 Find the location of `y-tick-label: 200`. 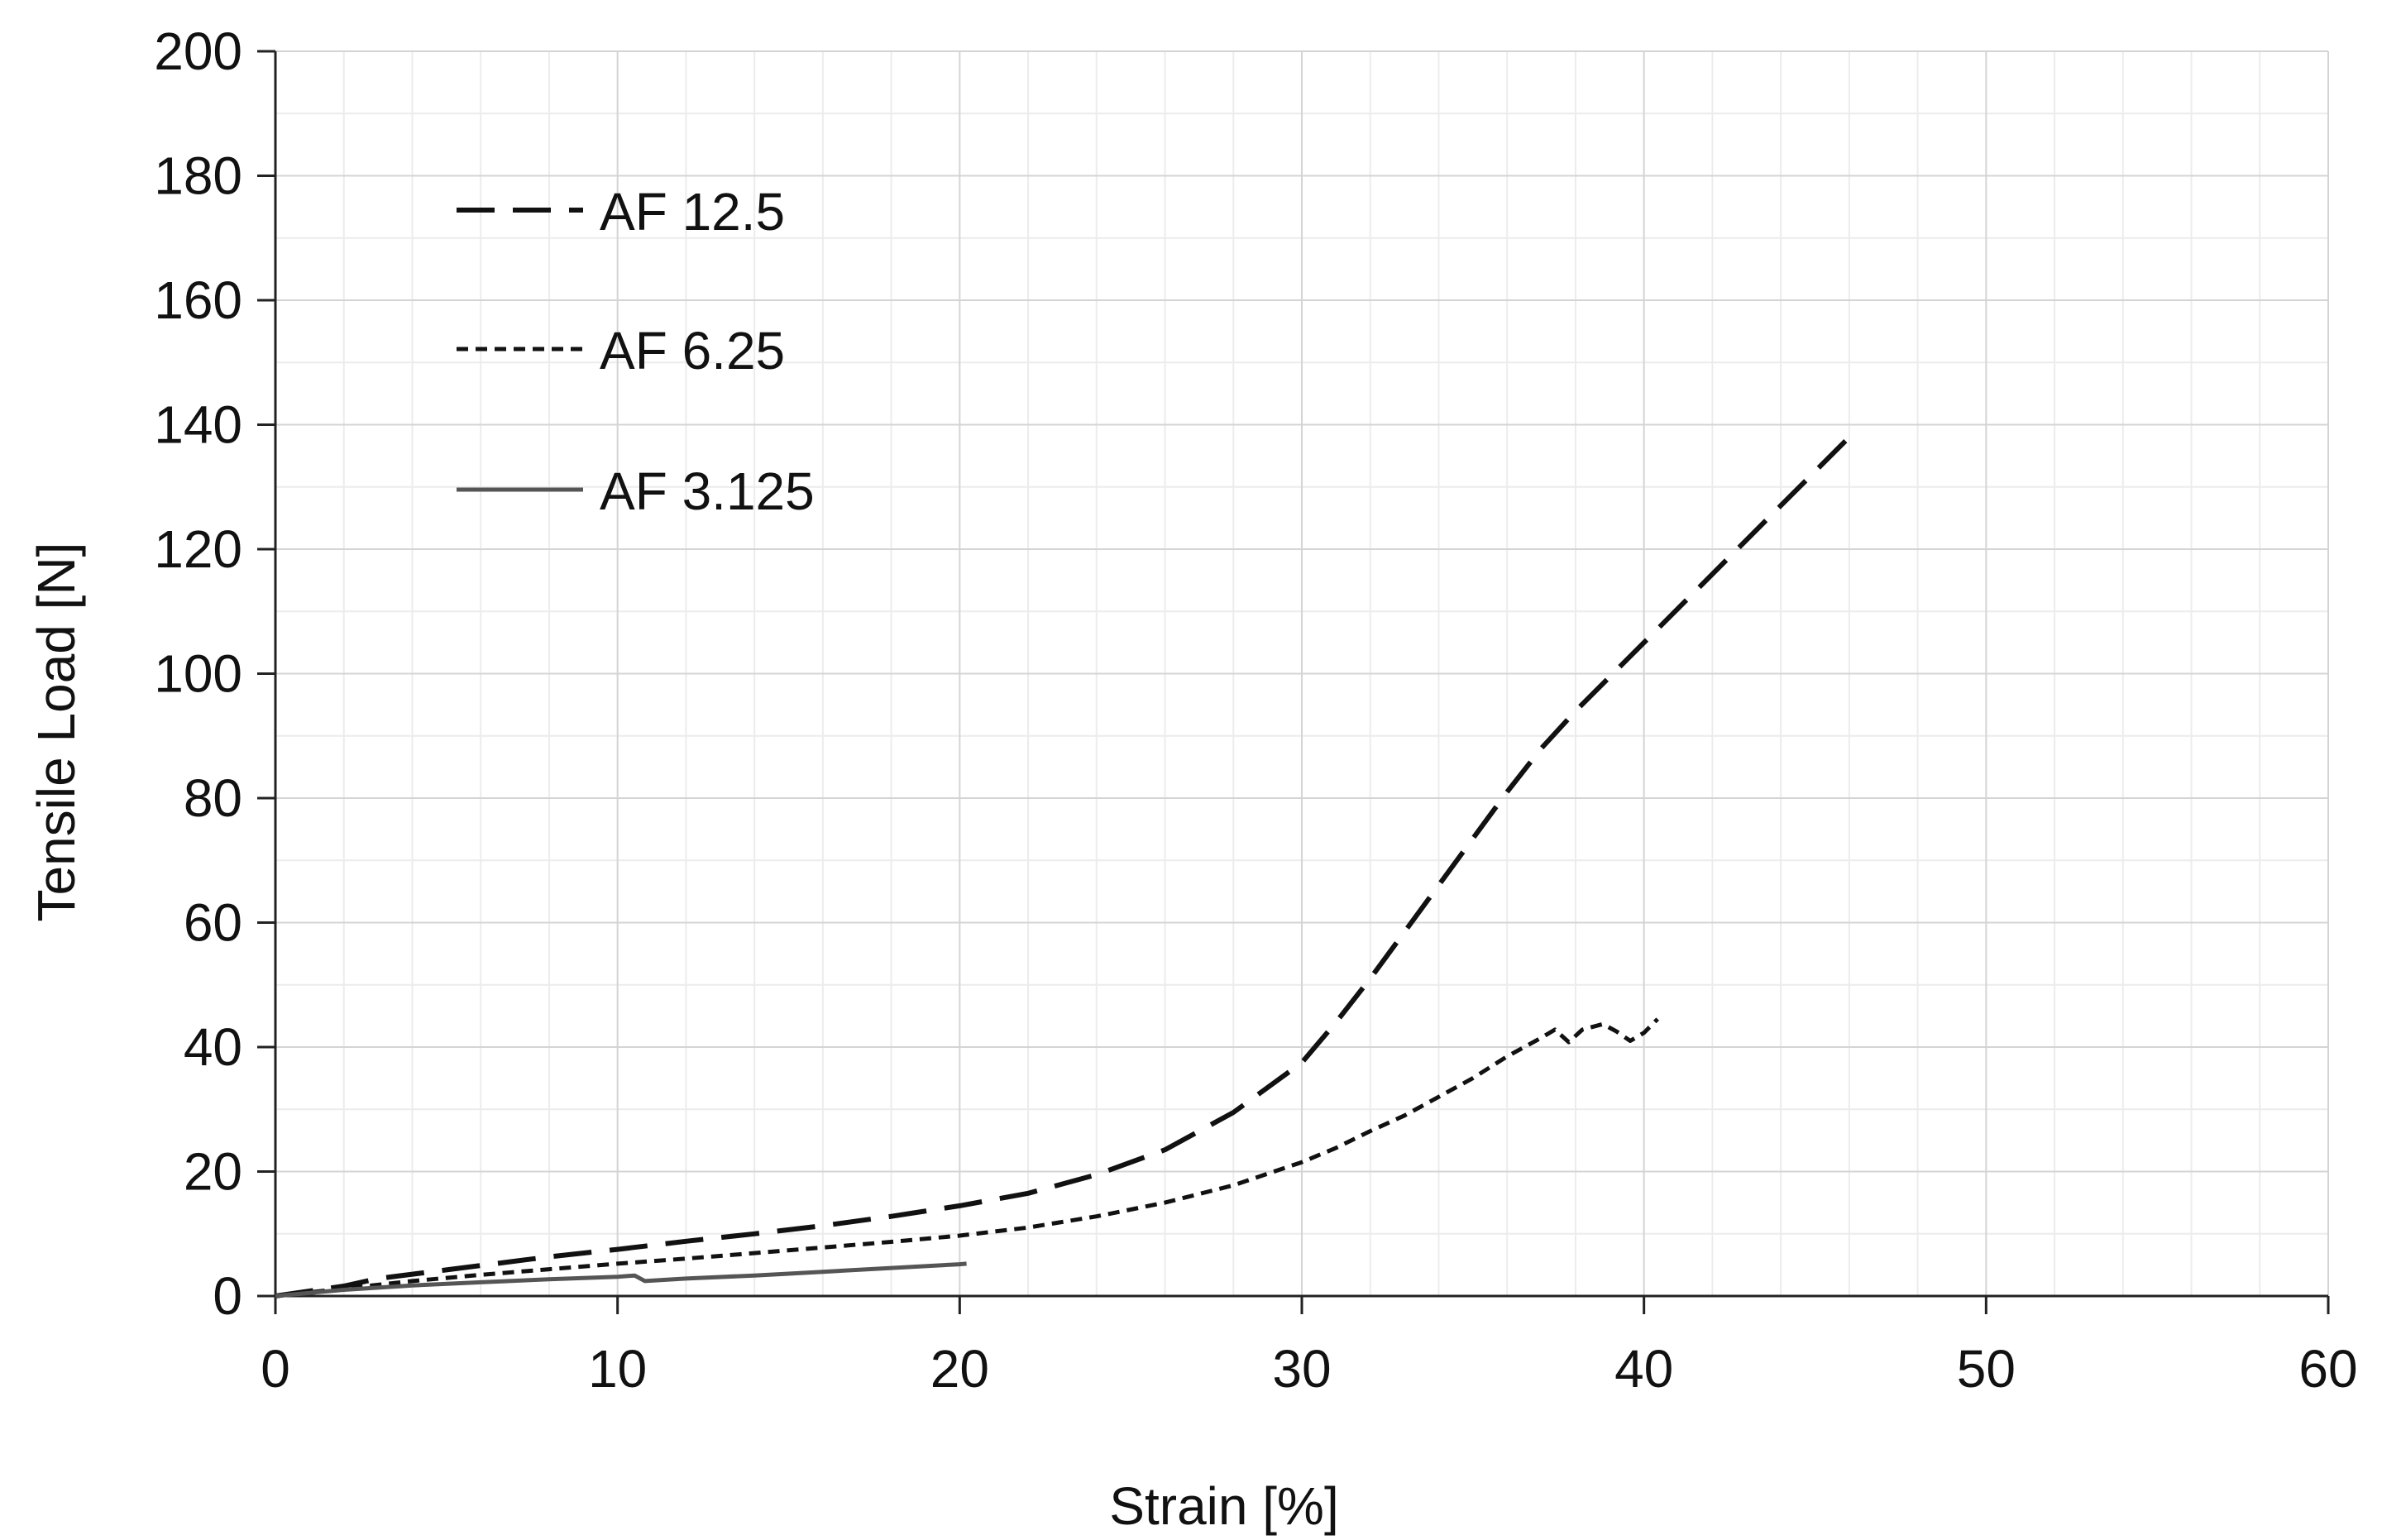

y-tick-label: 200 is located at coordinates (198, 51).